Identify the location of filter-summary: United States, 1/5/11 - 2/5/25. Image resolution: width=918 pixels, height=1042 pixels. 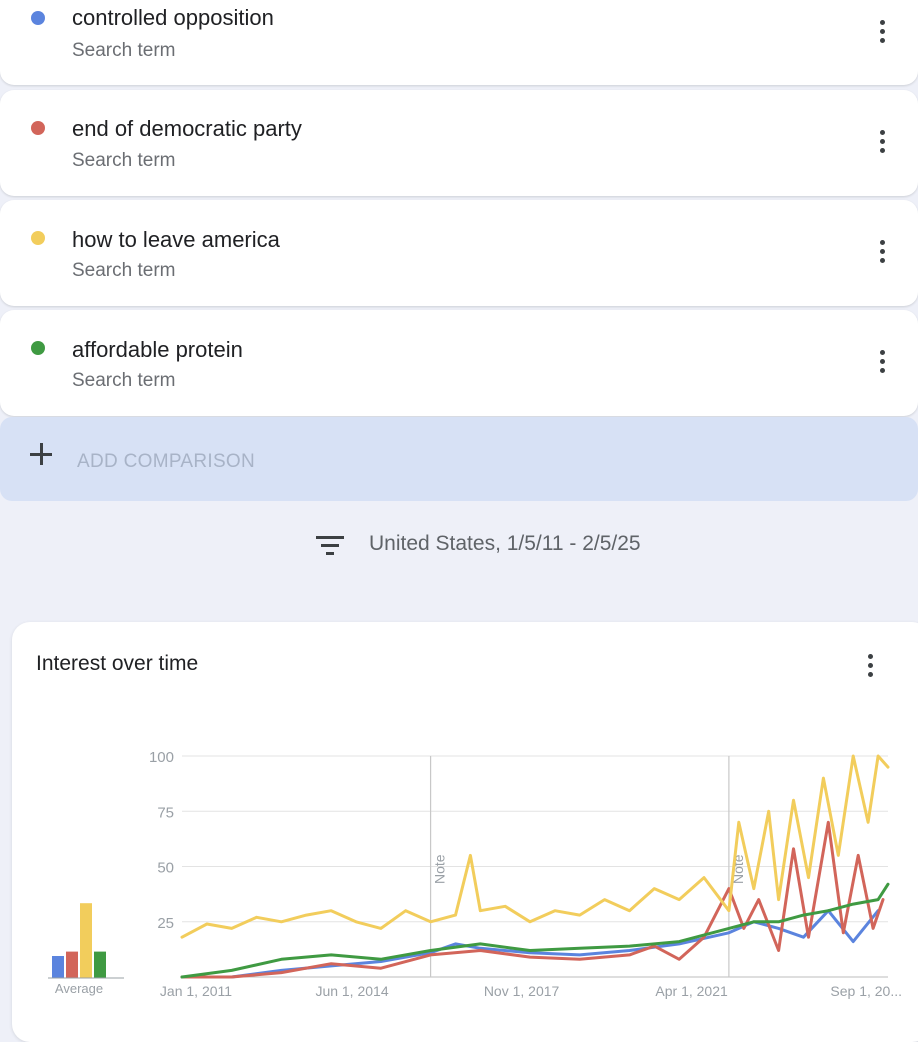
(505, 543).